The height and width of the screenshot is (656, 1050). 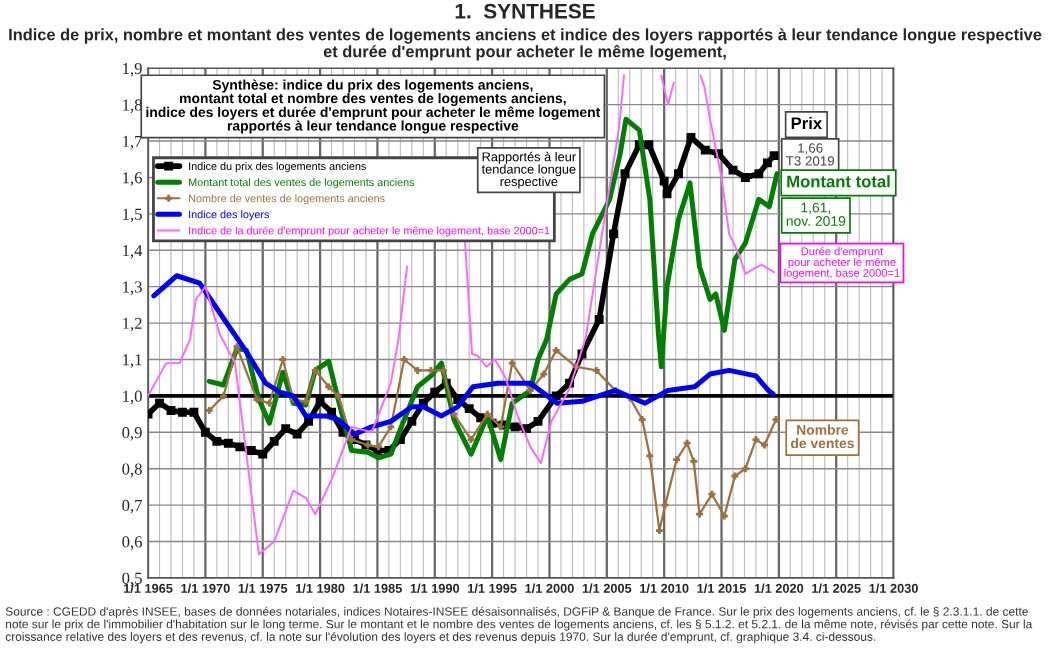 What do you see at coordinates (132, 579) in the screenshot?
I see `y-tick-label: 0,5` at bounding box center [132, 579].